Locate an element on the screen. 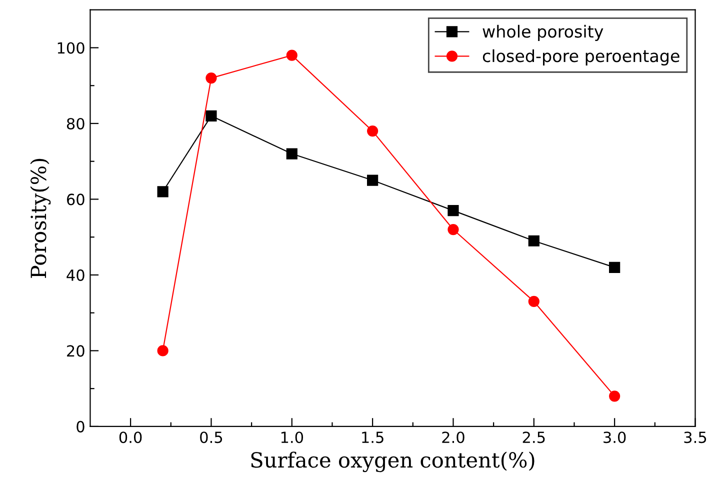  x-tick-label: 3.5 is located at coordinates (695, 438).